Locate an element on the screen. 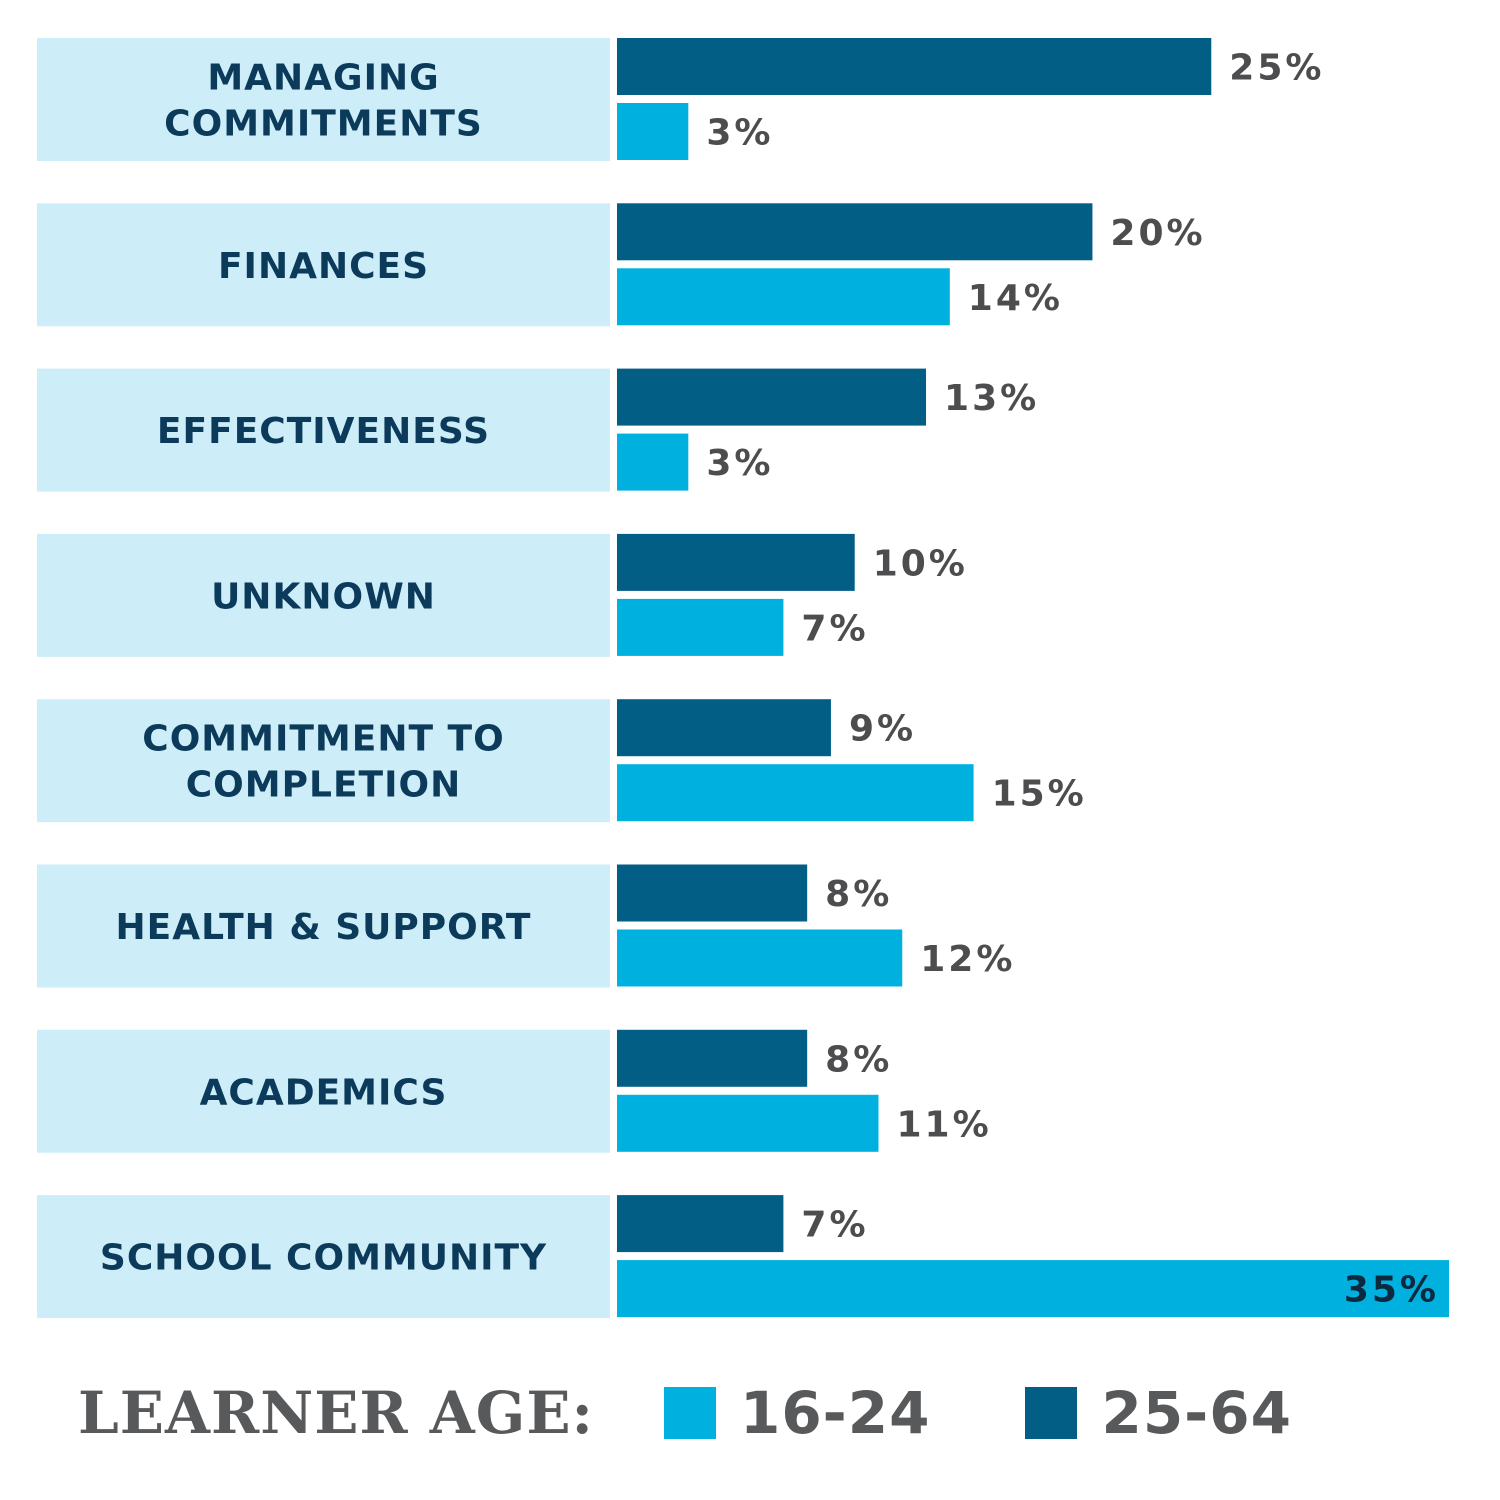 The width and height of the screenshot is (1500, 1500). category-label: SCHOOL COMMUNITY is located at coordinates (323, 1258).